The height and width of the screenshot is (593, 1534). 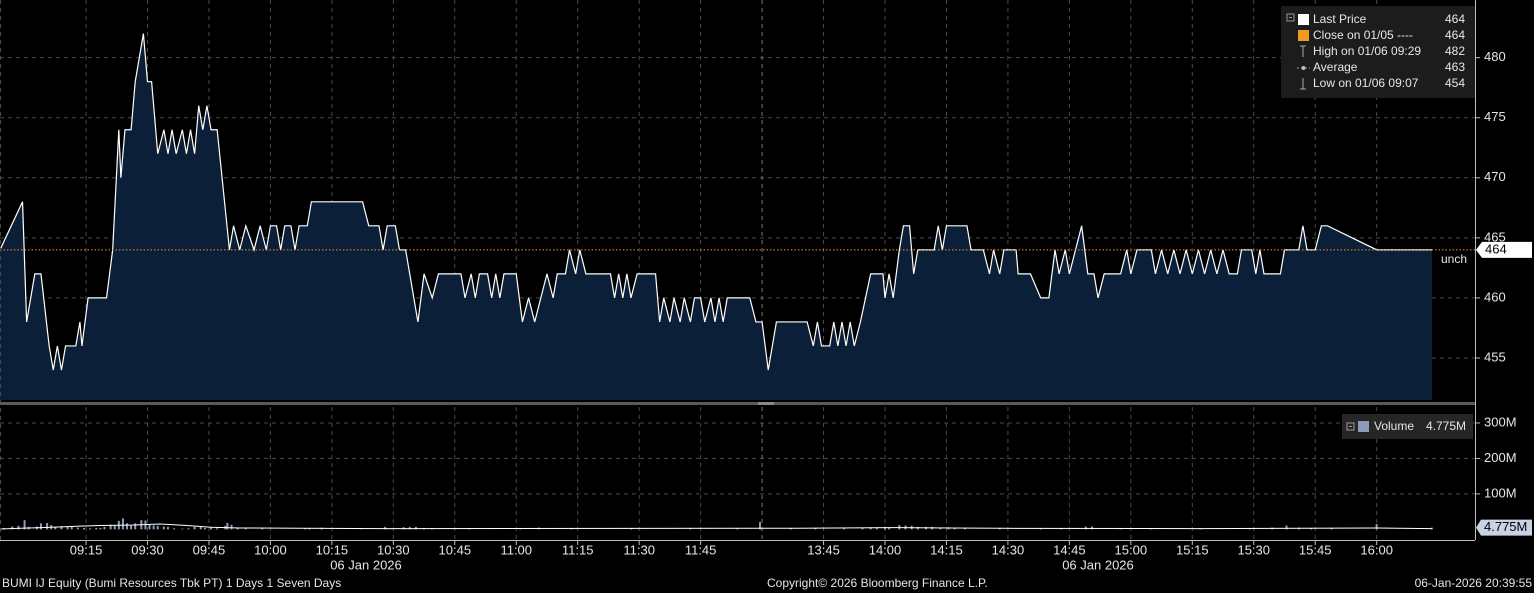 I want to click on legend-box, so click(x=1378, y=52).